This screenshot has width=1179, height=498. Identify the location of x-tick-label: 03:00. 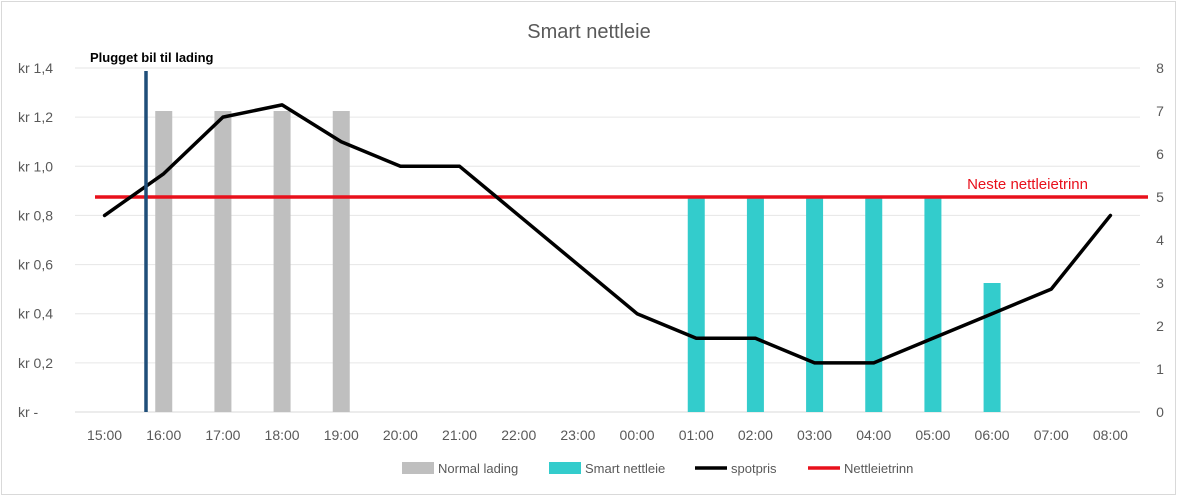
(814, 435).